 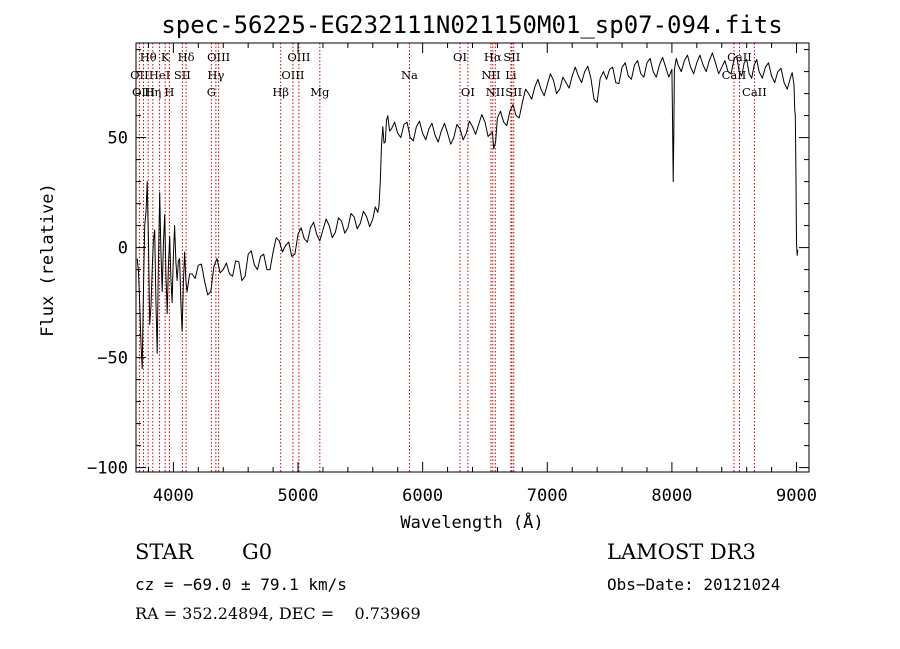 What do you see at coordinates (280, 92) in the screenshot?
I see `emission-line-label: Hβ` at bounding box center [280, 92].